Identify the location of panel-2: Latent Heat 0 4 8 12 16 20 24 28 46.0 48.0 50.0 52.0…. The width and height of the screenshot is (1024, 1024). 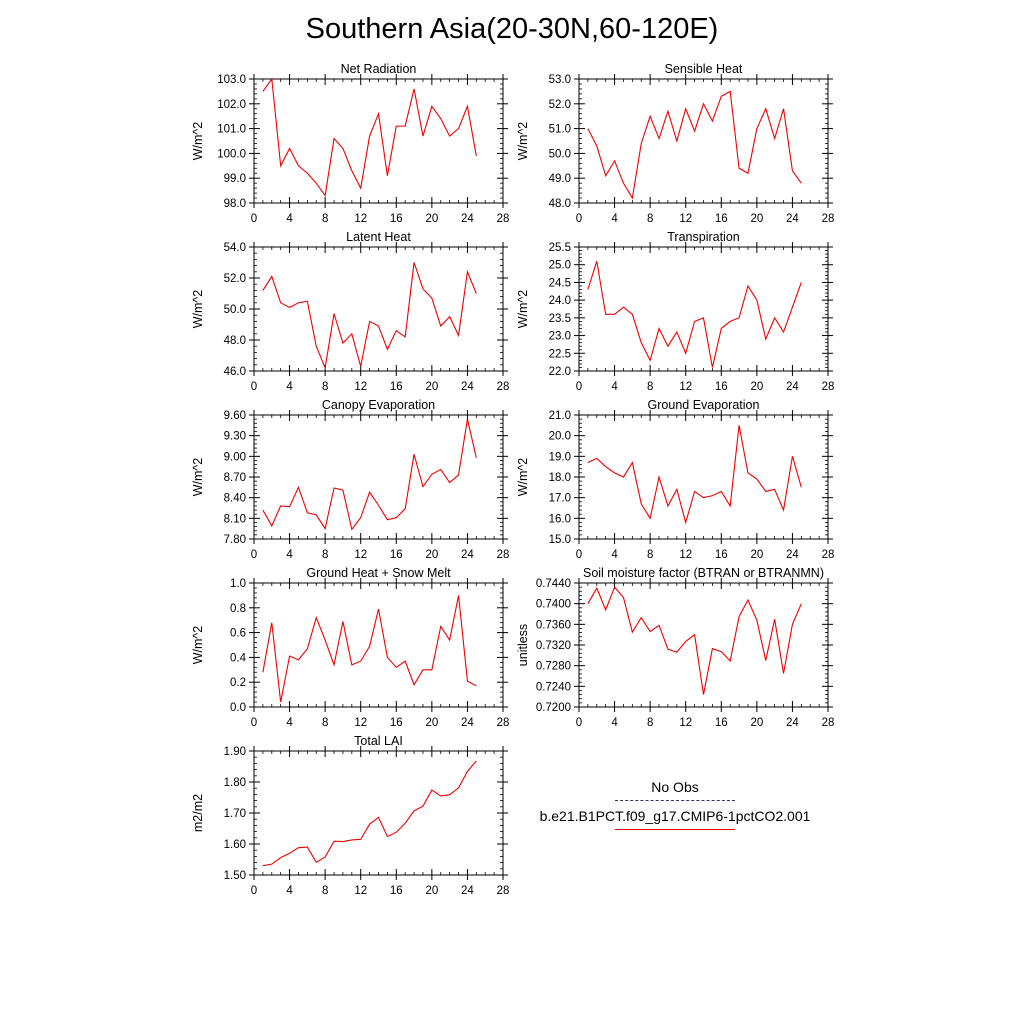
(350, 311).